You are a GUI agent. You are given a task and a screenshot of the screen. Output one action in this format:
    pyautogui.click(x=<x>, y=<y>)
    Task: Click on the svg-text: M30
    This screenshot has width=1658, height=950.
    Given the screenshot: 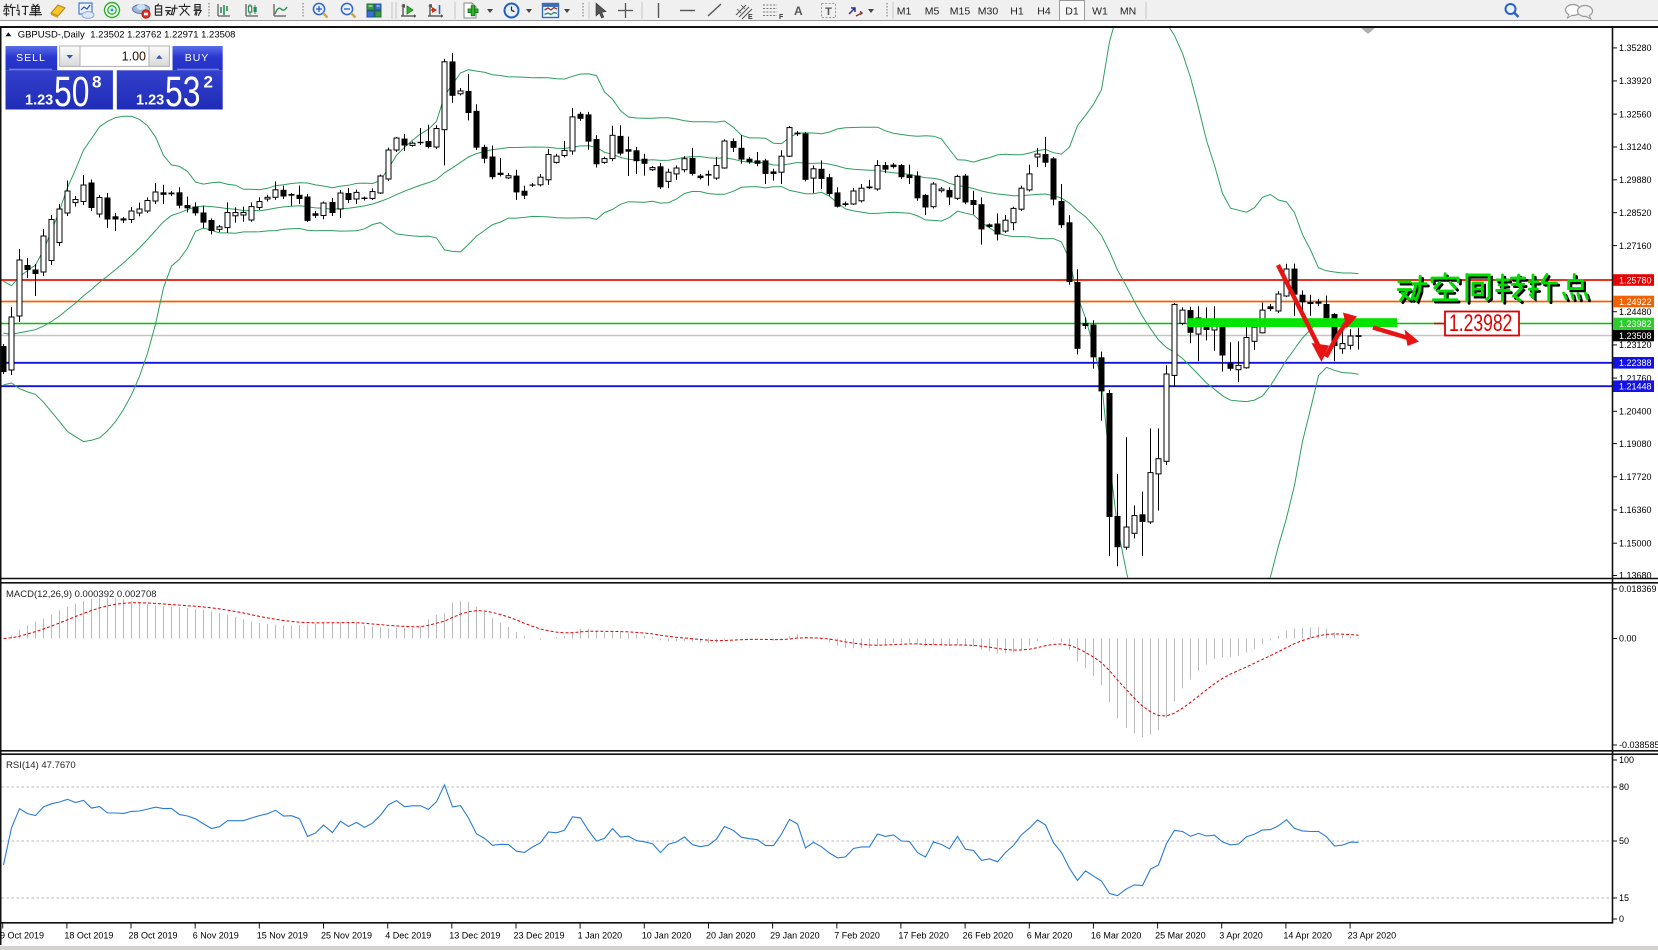 What is the action you would take?
    pyautogui.click(x=988, y=12)
    